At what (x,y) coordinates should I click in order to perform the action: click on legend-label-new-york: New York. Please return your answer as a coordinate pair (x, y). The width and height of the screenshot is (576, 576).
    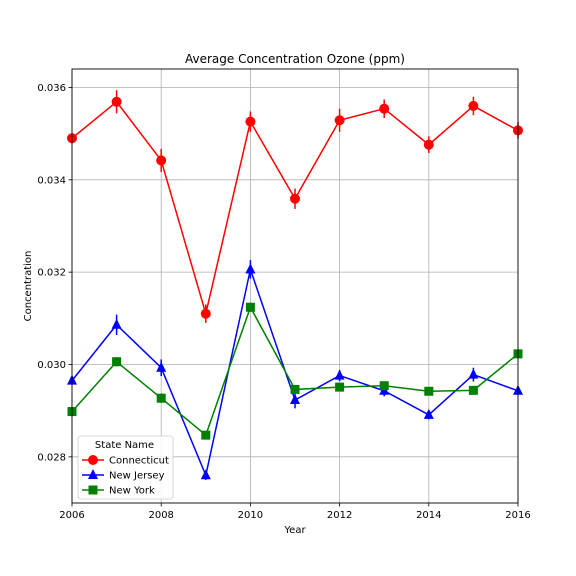
    Looking at the image, I should click on (132, 491).